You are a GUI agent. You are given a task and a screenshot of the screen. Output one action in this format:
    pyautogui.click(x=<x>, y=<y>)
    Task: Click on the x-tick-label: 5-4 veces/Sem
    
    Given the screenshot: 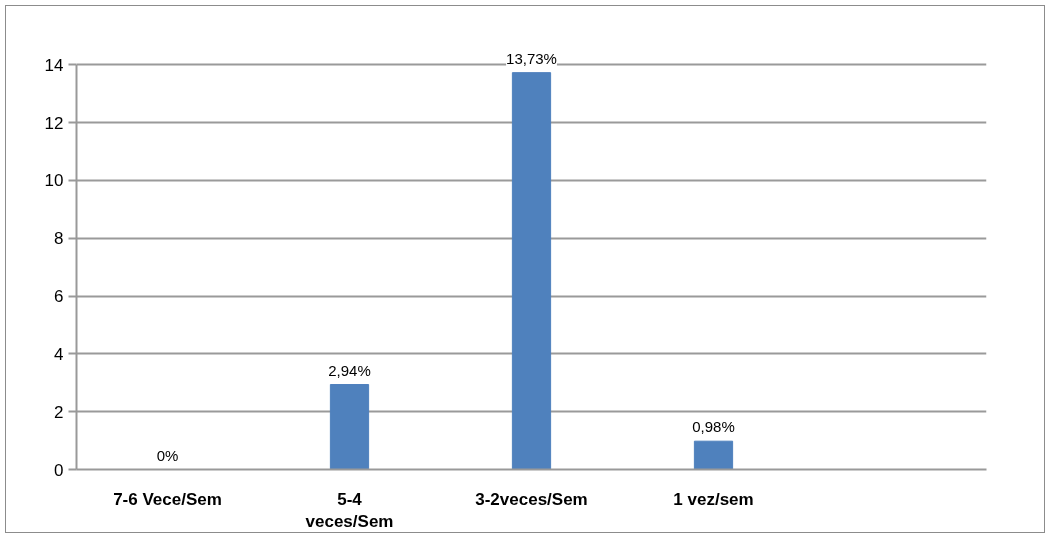 What is the action you would take?
    pyautogui.click(x=349, y=510)
    